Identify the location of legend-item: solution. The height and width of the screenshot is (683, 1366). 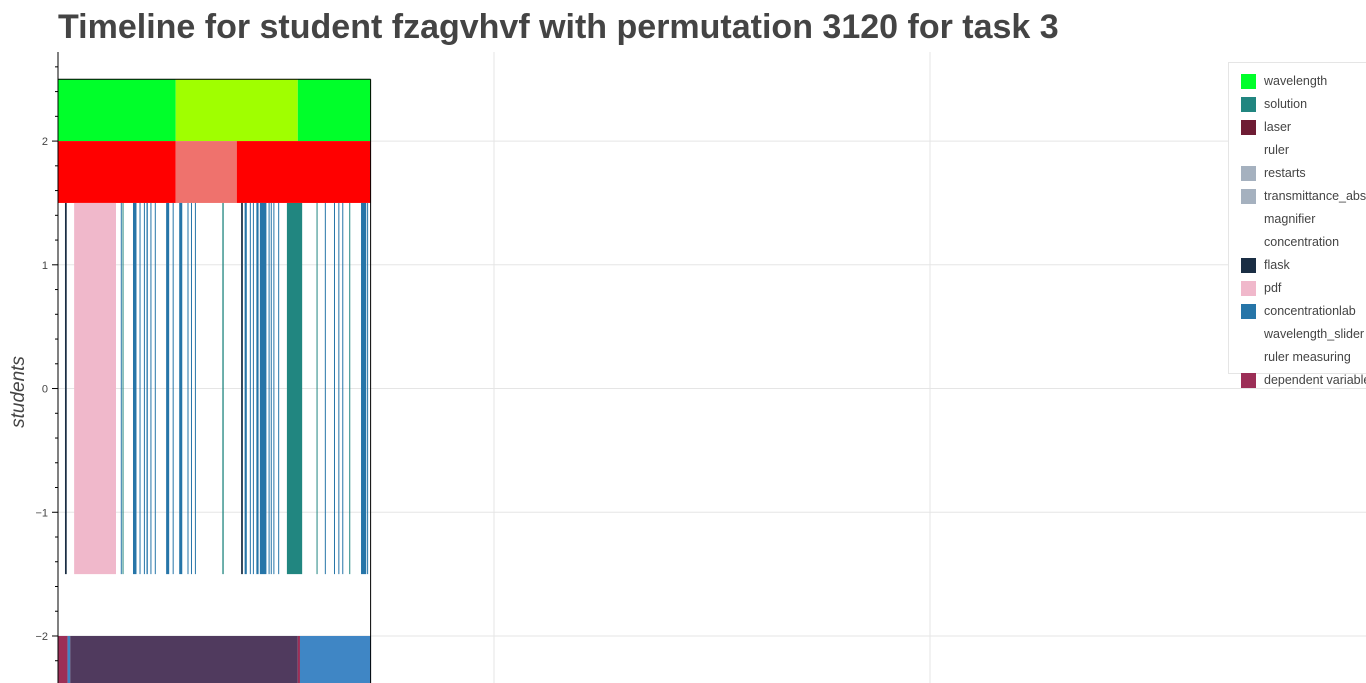
(1297, 104).